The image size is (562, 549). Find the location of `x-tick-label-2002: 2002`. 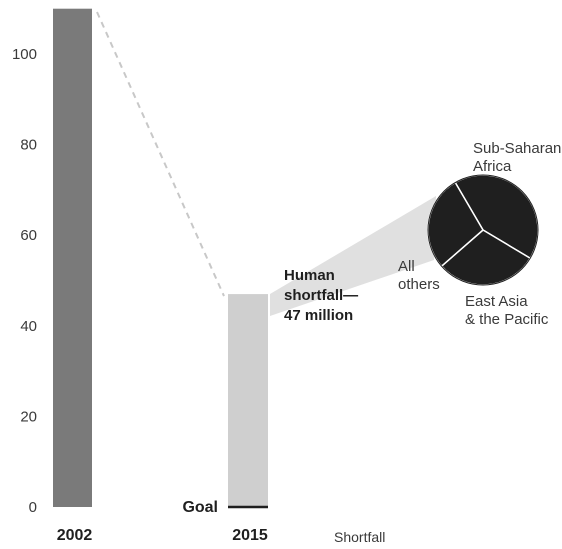

x-tick-label-2002: 2002 is located at coordinates (75, 535).